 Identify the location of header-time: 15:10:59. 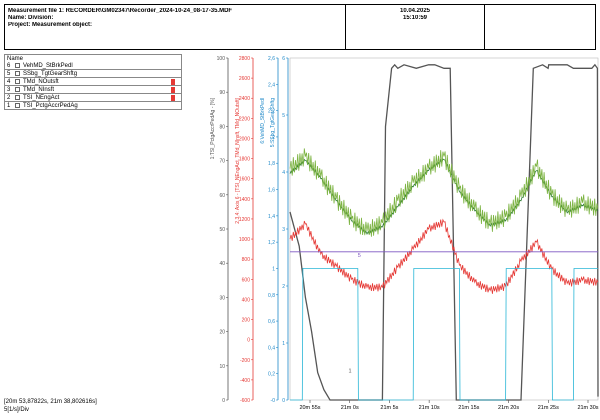
(415, 18).